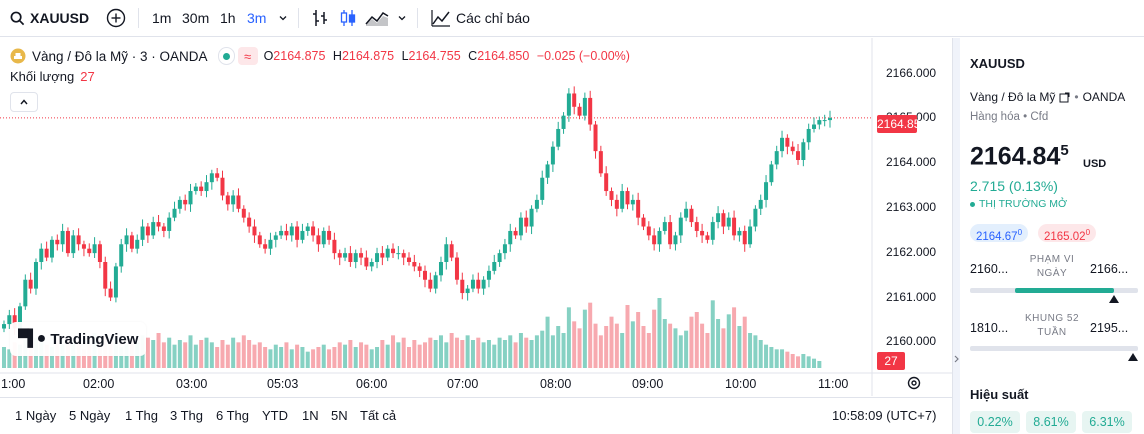 This screenshot has width=1144, height=434. What do you see at coordinates (24, 102) in the screenshot?
I see `collapse-legend-button` at bounding box center [24, 102].